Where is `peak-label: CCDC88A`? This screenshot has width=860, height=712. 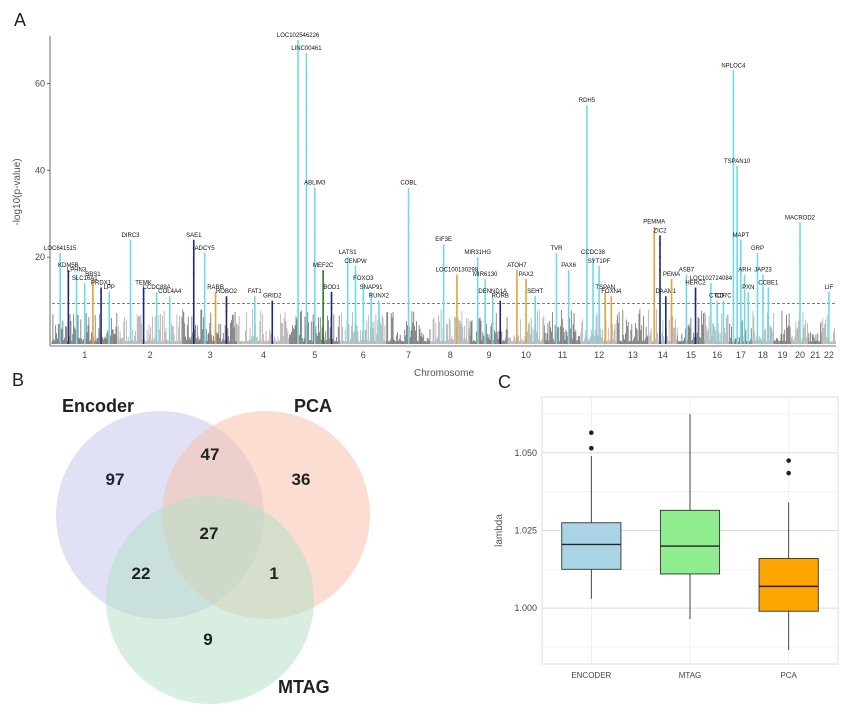
peak-label: CCDC88A is located at coordinates (157, 288).